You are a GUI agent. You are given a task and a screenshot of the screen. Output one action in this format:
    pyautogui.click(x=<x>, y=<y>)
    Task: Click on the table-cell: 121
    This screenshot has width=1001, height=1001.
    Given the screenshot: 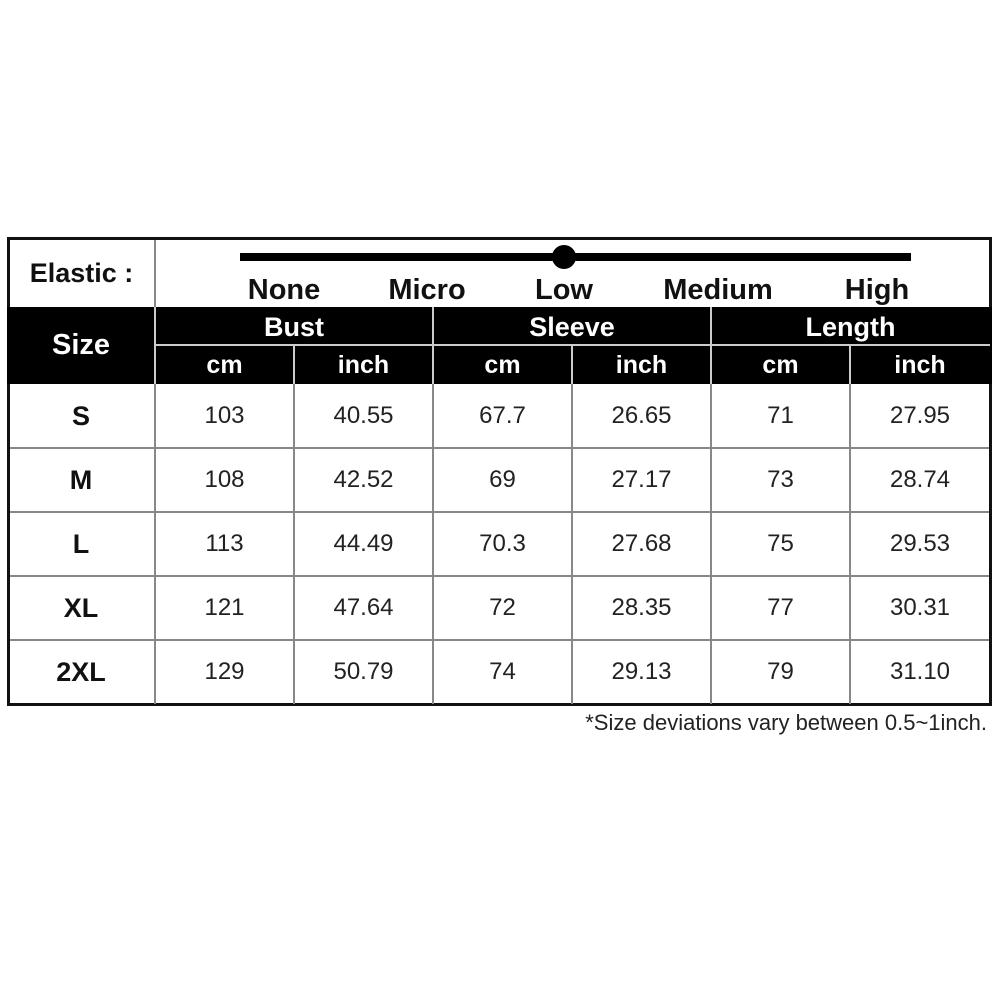 What is the action you would take?
    pyautogui.click(x=224, y=607)
    